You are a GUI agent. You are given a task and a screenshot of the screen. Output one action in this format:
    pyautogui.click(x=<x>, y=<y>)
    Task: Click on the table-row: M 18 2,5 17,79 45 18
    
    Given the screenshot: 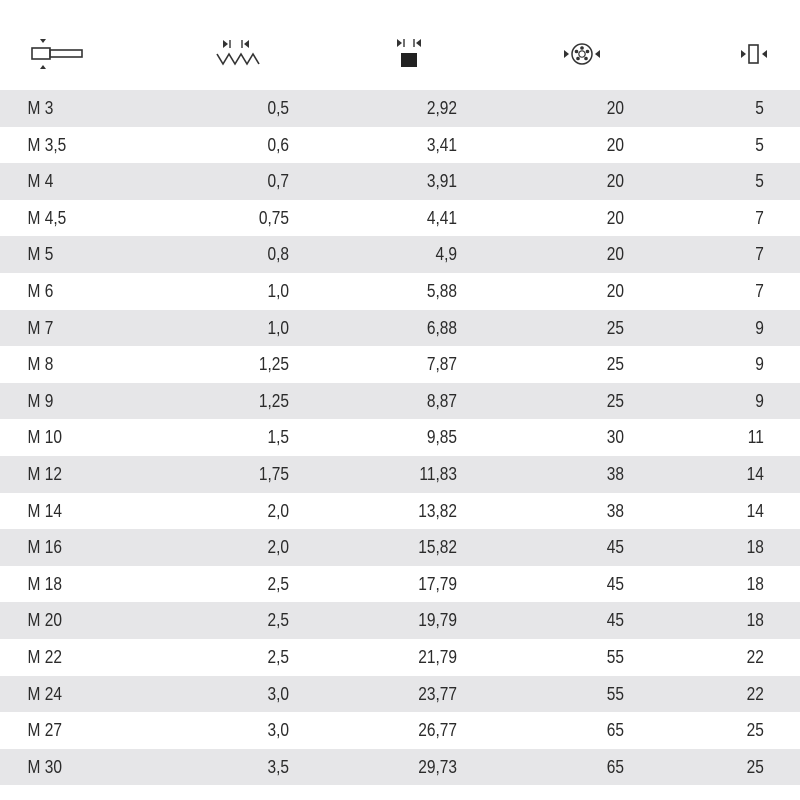 What is the action you would take?
    pyautogui.click(x=400, y=584)
    